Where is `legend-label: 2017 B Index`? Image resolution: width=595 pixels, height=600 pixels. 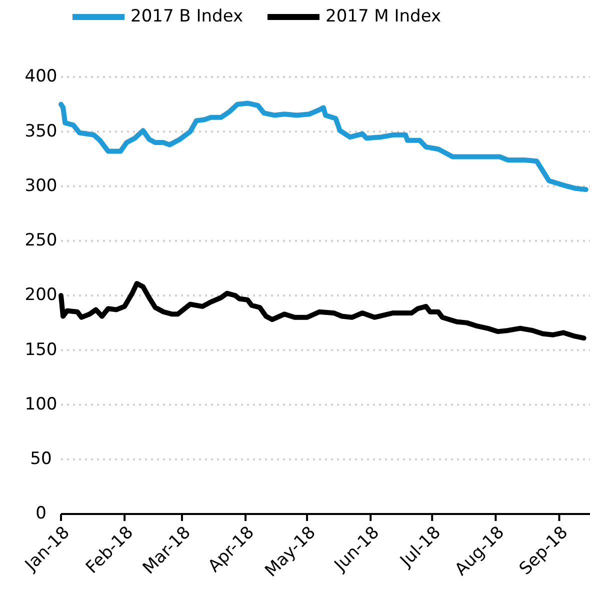
legend-label: 2017 B Index is located at coordinates (187, 16).